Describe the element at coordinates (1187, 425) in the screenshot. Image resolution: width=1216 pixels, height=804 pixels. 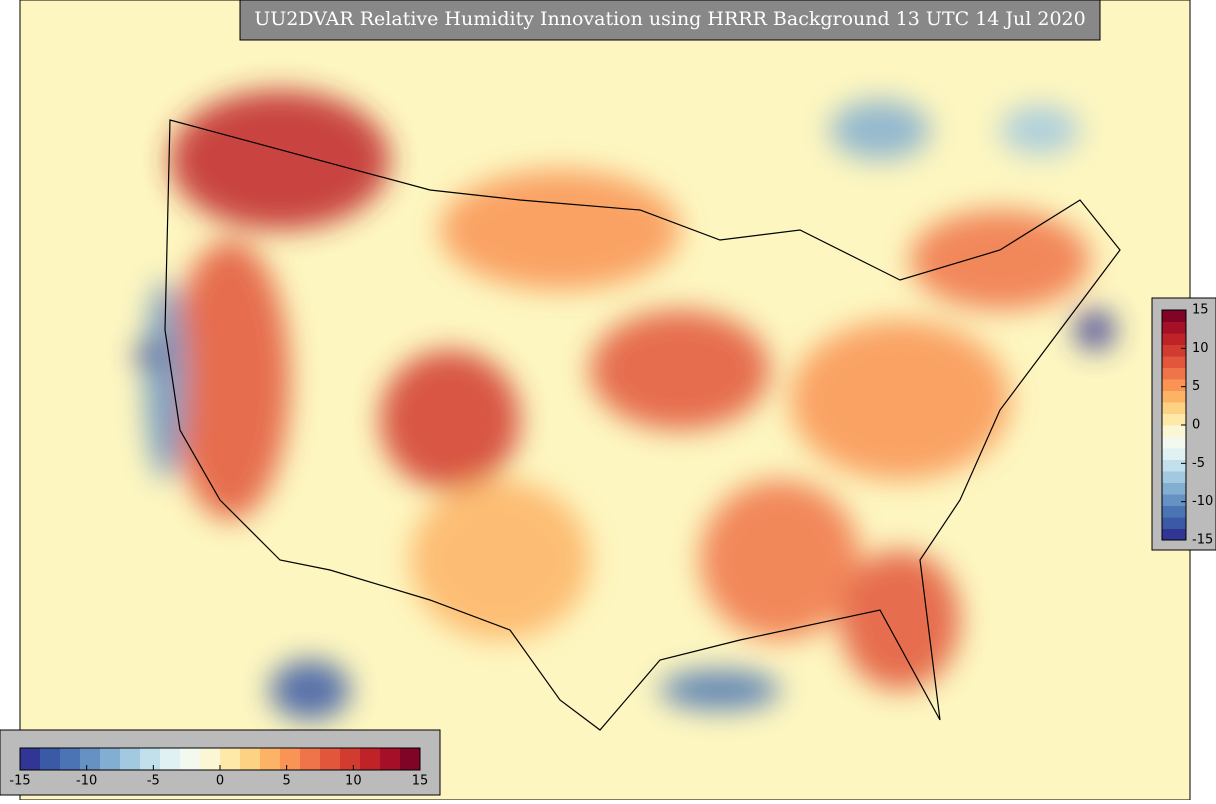
I see `vertical-colorbar: -15 -10 -5 0 5 10 15` at that location.